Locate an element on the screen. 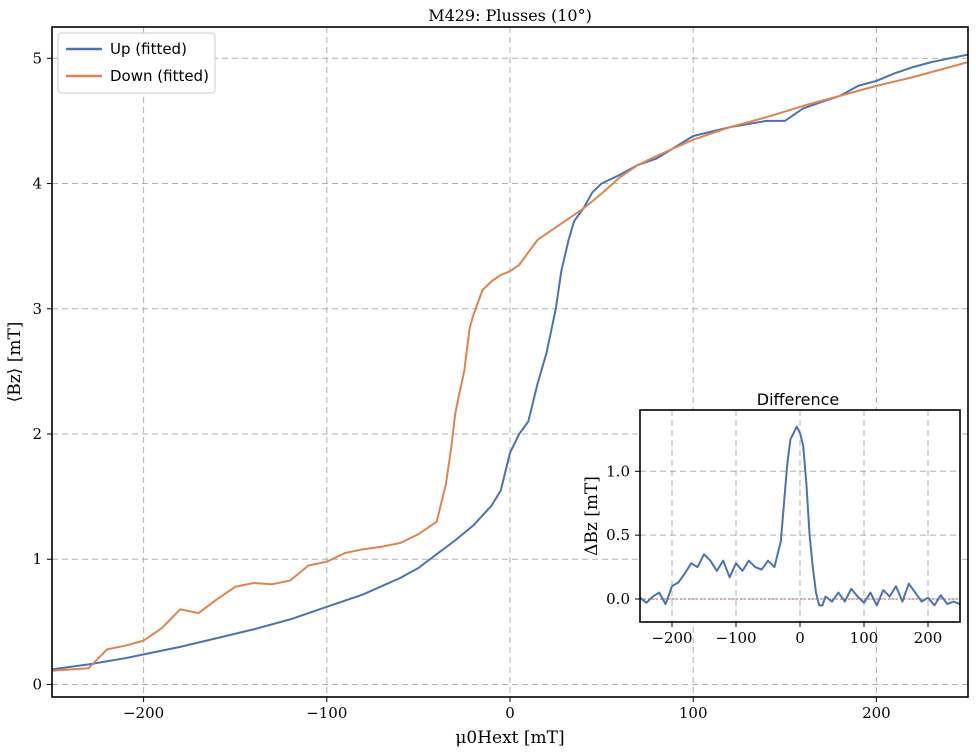 The image size is (976, 756). y-tick-label: 1.0 is located at coordinates (618, 471).